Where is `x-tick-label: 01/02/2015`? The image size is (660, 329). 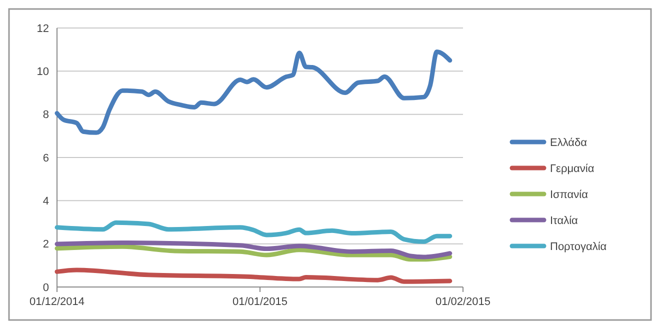
x-tick-label: 01/02/2015 is located at coordinates (463, 302).